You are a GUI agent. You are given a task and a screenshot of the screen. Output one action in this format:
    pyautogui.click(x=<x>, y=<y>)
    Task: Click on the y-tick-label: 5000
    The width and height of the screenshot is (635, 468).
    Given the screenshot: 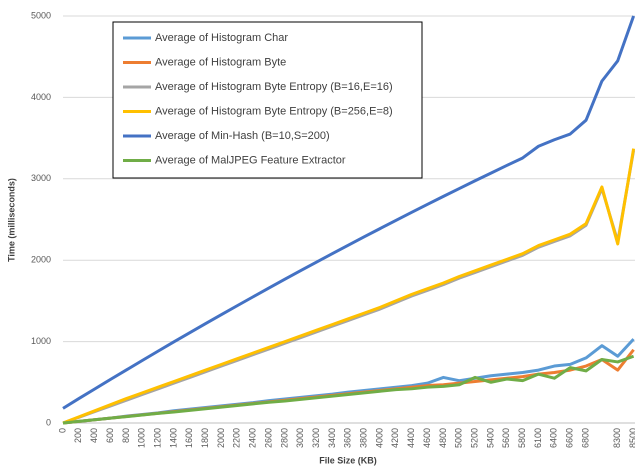 What is the action you would take?
    pyautogui.click(x=41, y=15)
    